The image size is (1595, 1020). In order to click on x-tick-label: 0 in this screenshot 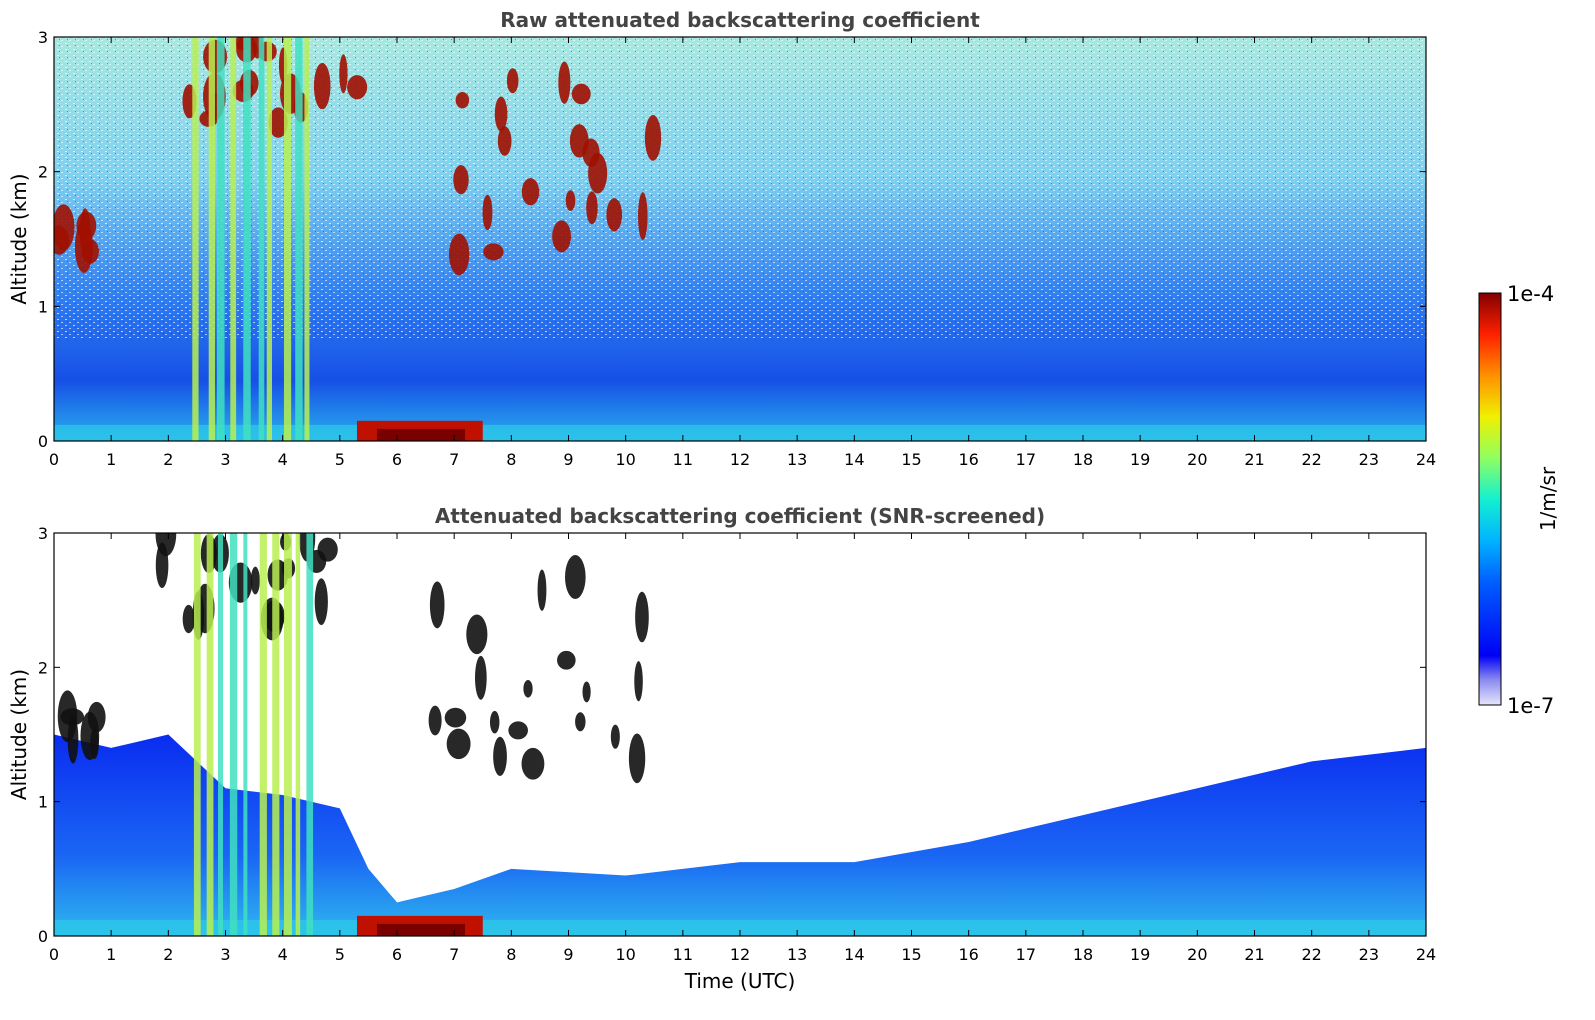, I will do `click(54, 459)`.